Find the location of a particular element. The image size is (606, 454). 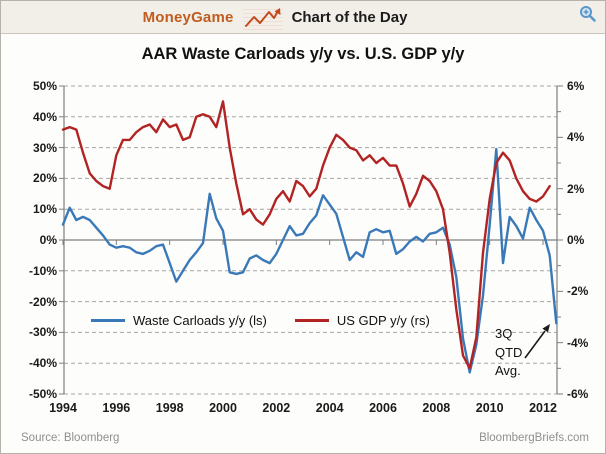

section-title: Chart of the Day is located at coordinates (349, 17).